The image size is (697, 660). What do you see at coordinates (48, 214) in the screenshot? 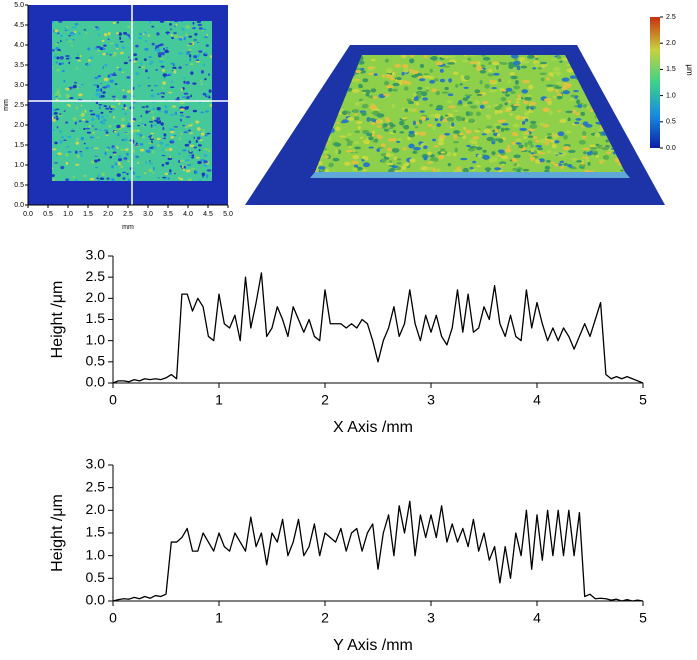
I see `x-tick-label: 0.5` at bounding box center [48, 214].